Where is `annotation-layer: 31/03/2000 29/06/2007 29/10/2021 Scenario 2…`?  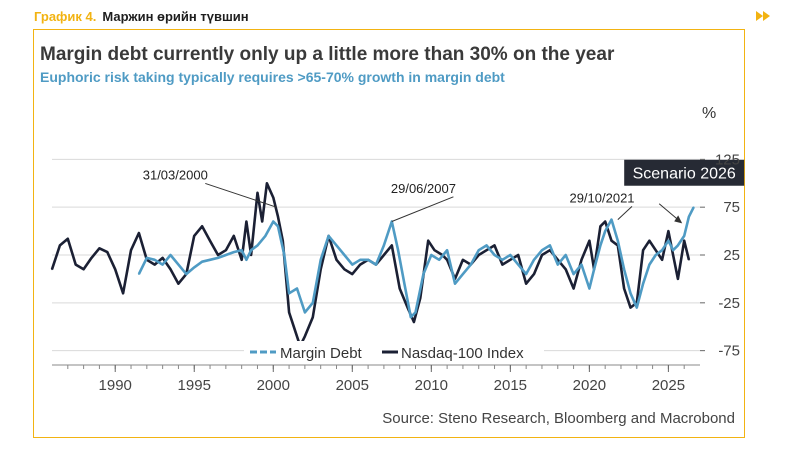 annotation-layer: 31/03/2000 29/06/2007 29/10/2021 Scenario 2… is located at coordinates (444, 191).